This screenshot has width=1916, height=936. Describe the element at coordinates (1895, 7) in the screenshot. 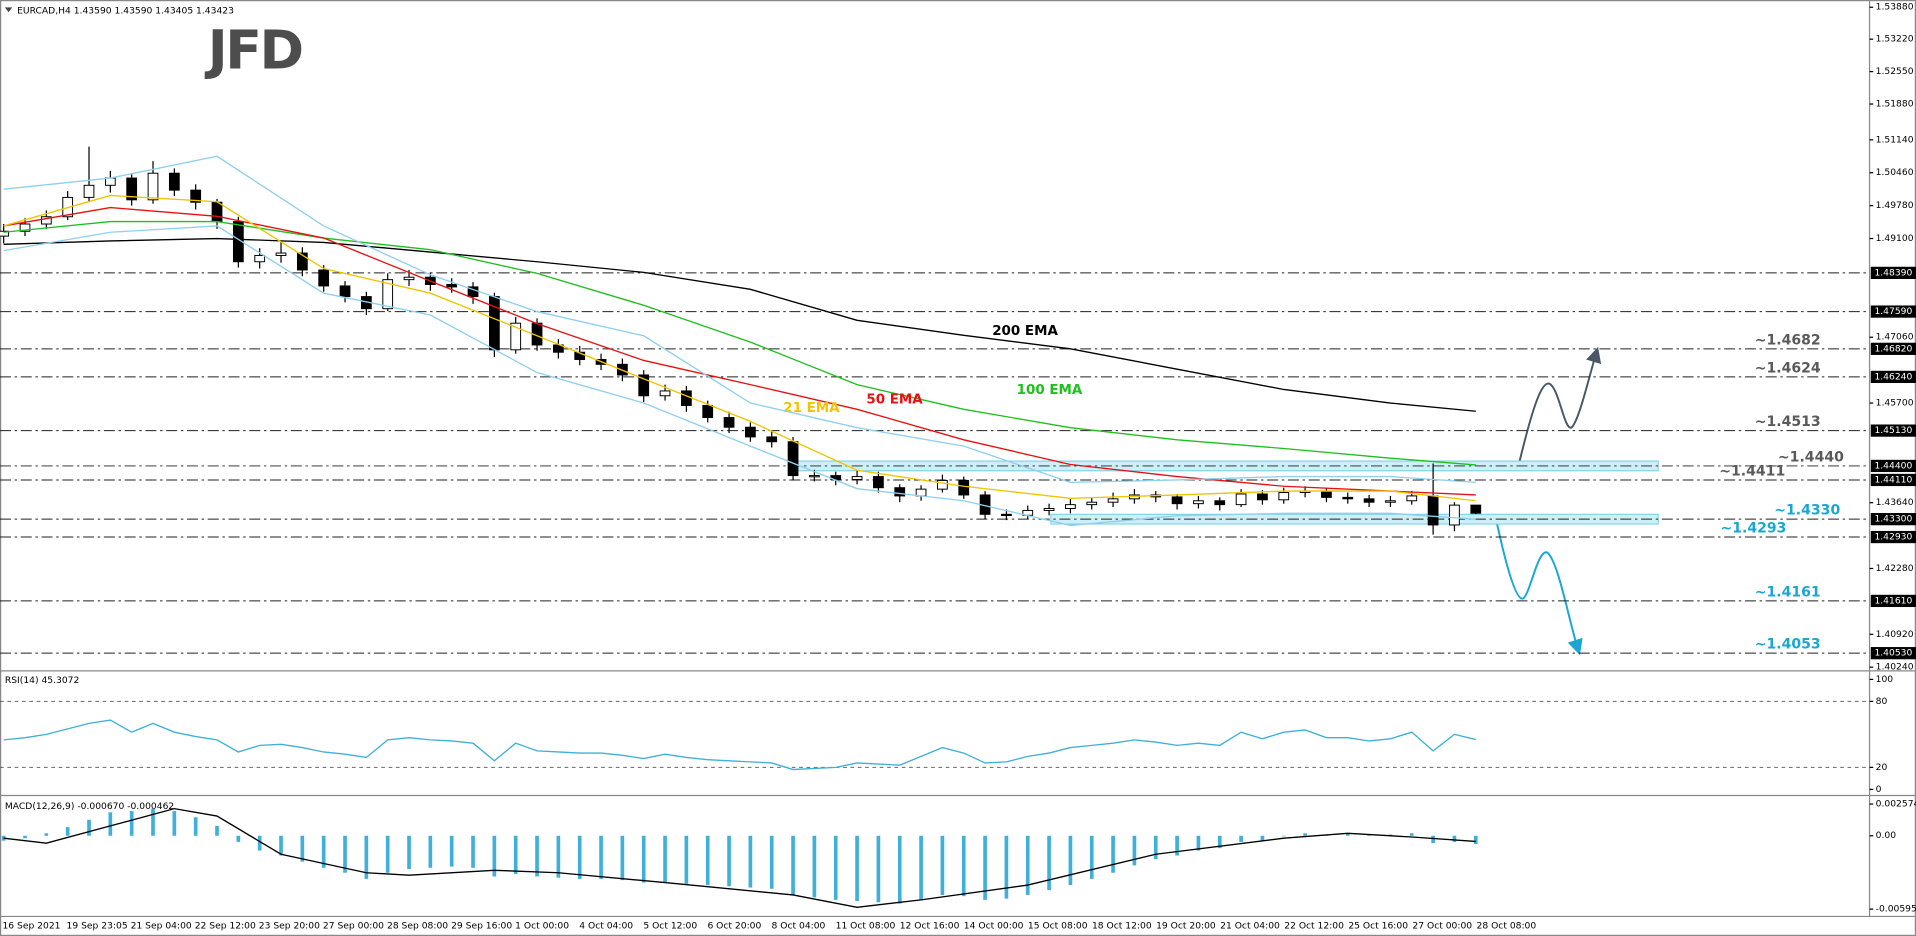

I see `y-tick-label: 1.53880` at that location.